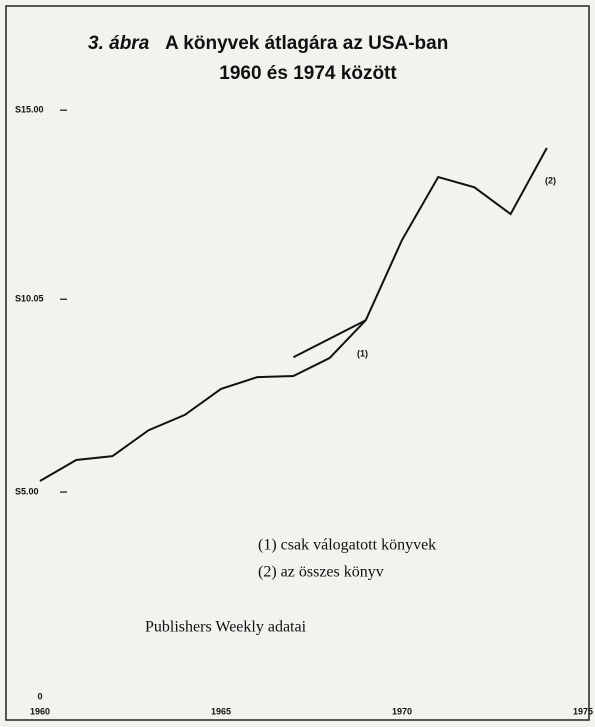 The image size is (595, 727). Describe the element at coordinates (29, 110) in the screenshot. I see `y-tick-label: S15.00` at that location.